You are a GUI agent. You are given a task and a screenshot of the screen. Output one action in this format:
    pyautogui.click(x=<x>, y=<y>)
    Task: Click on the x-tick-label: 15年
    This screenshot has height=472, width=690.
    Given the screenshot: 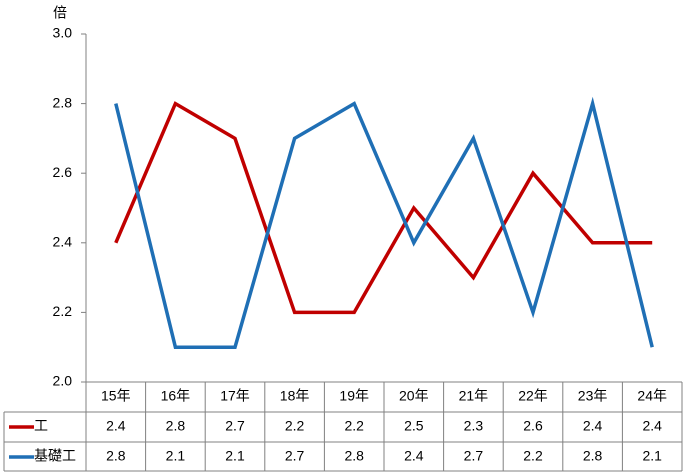 What is the action you would take?
    pyautogui.click(x=116, y=396)
    